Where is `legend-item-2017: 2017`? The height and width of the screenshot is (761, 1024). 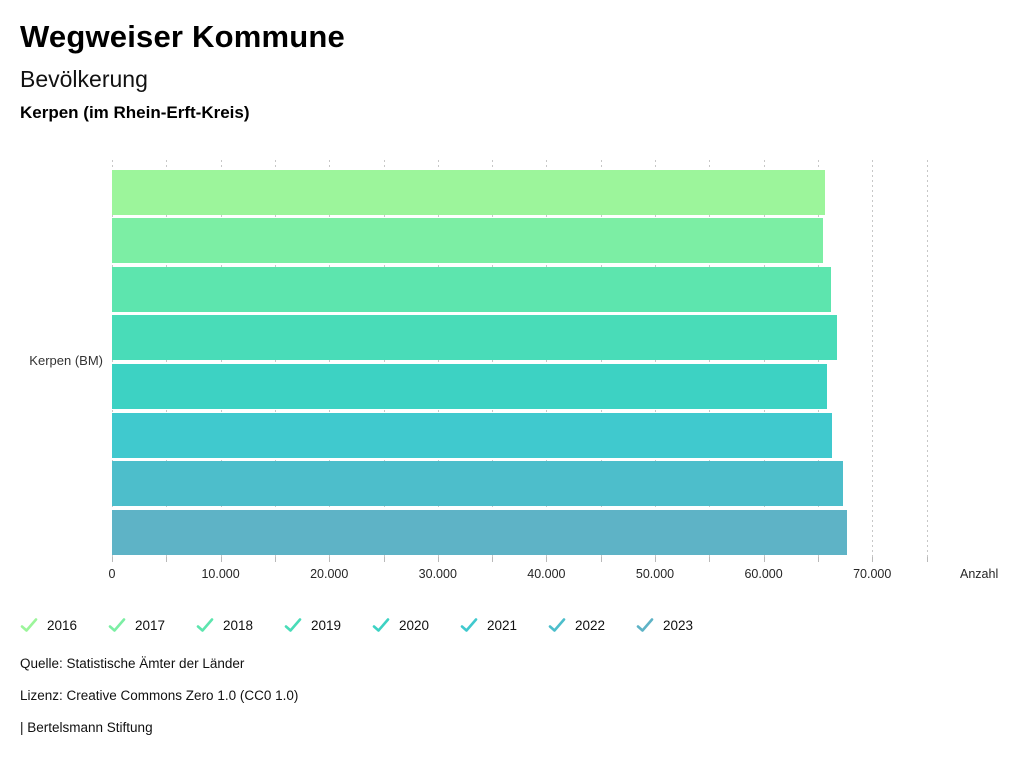 legend-item-2017: 2017 is located at coordinates (152, 625).